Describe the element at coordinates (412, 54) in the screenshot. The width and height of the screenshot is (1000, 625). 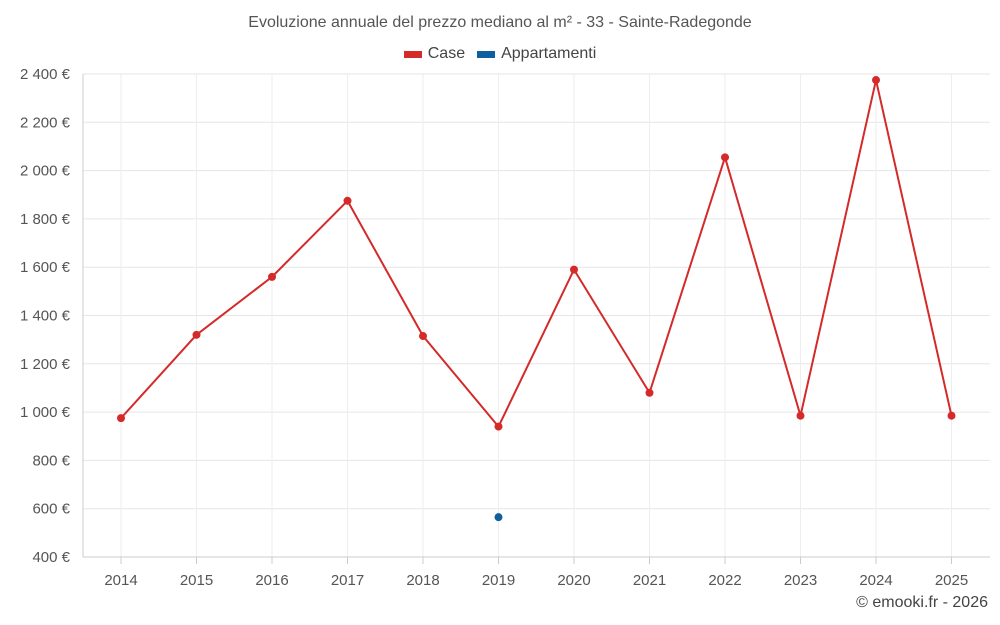
I see `legend-swatch-case` at that location.